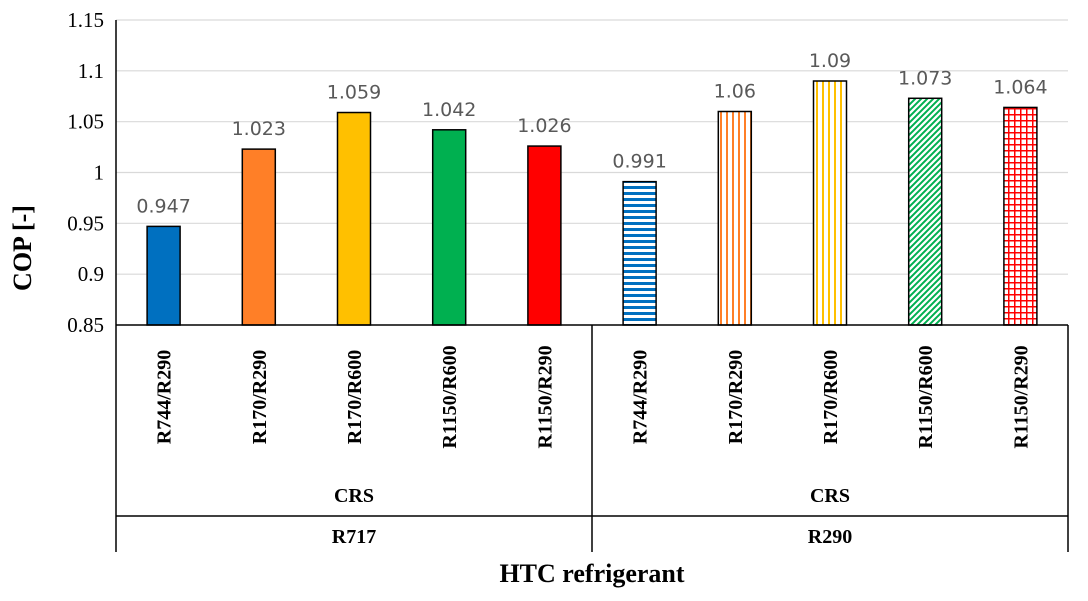 This screenshot has height=601, width=1088. I want to click on group-labels: CRS R717 CRS R290, so click(592, 516).